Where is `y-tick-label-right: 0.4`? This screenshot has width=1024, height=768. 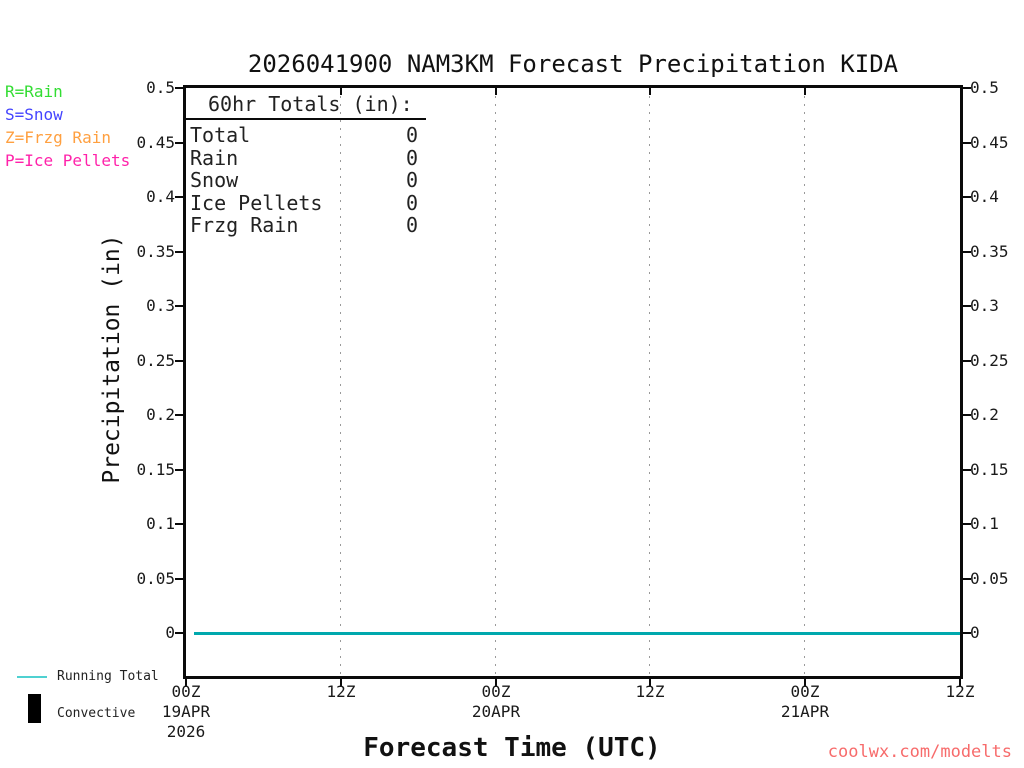 y-tick-label-right: 0.4 is located at coordinates (984, 196).